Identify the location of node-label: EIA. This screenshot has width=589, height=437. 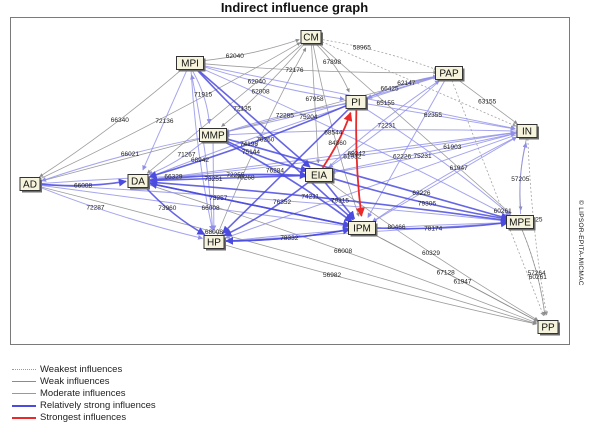
(319, 176).